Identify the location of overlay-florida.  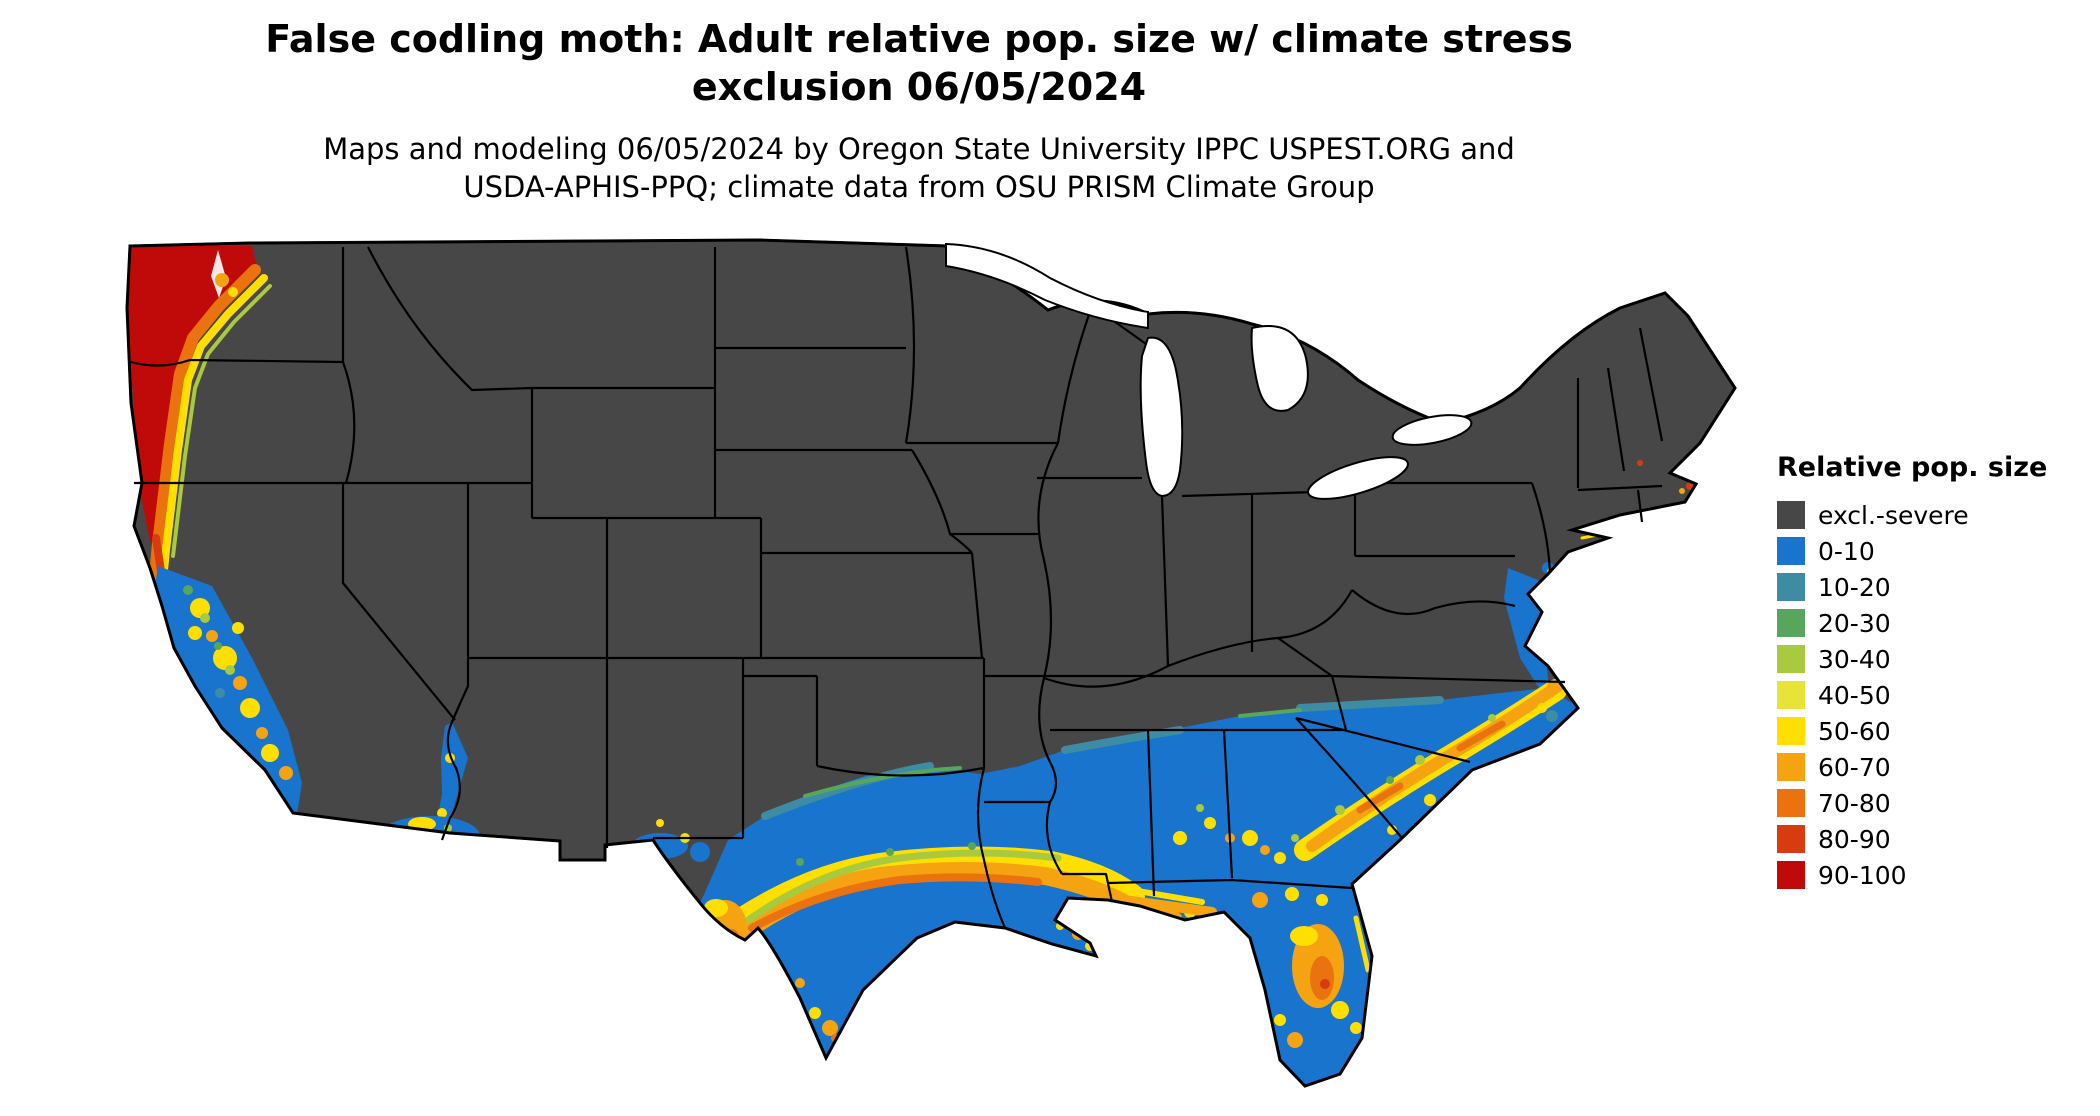
(1245, 971).